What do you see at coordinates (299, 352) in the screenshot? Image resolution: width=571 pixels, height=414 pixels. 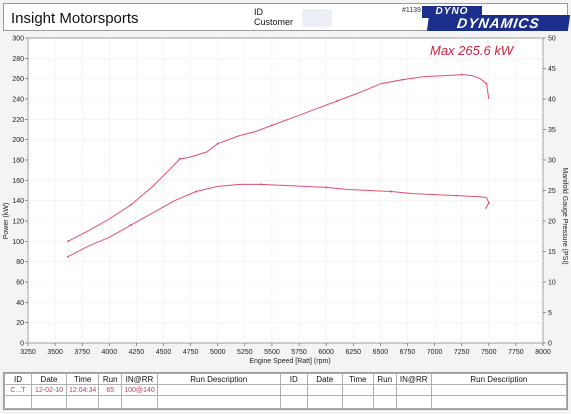 I see `x-tick-label: 5750` at bounding box center [299, 352].